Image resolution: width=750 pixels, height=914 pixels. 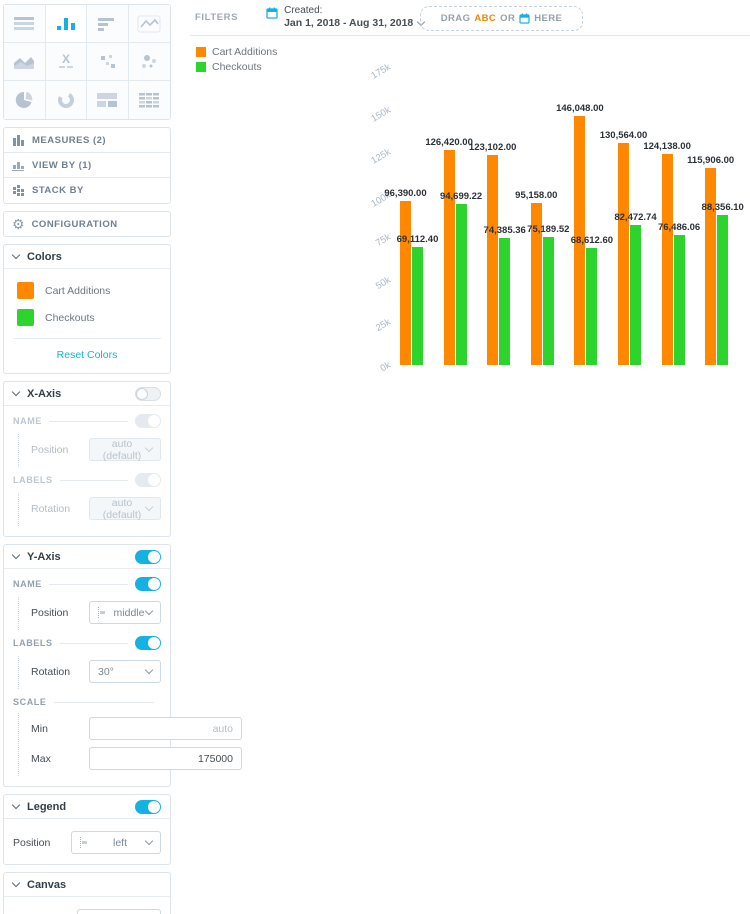 What do you see at coordinates (66, 24) in the screenshot?
I see `vis-type-column-chart` at bounding box center [66, 24].